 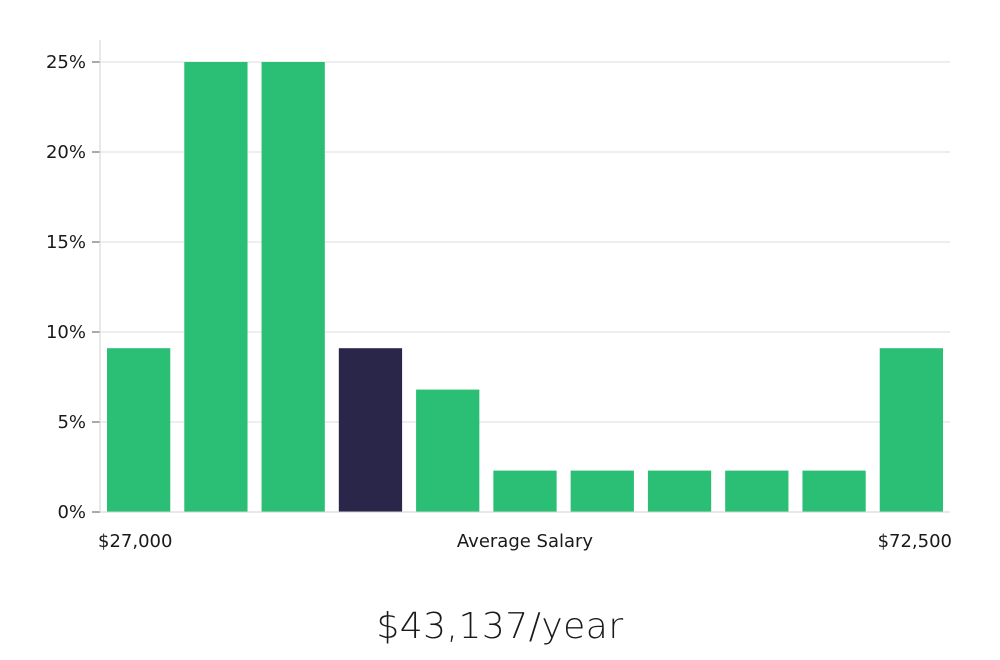 I want to click on histogram-bar-highlighted, so click(x=370, y=430).